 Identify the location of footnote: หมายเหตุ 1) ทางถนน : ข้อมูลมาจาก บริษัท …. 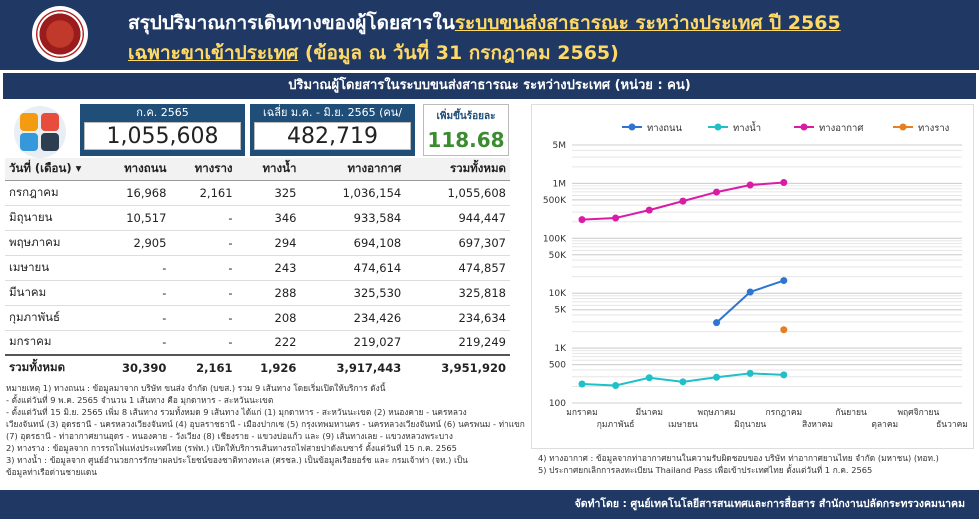
(196, 388).